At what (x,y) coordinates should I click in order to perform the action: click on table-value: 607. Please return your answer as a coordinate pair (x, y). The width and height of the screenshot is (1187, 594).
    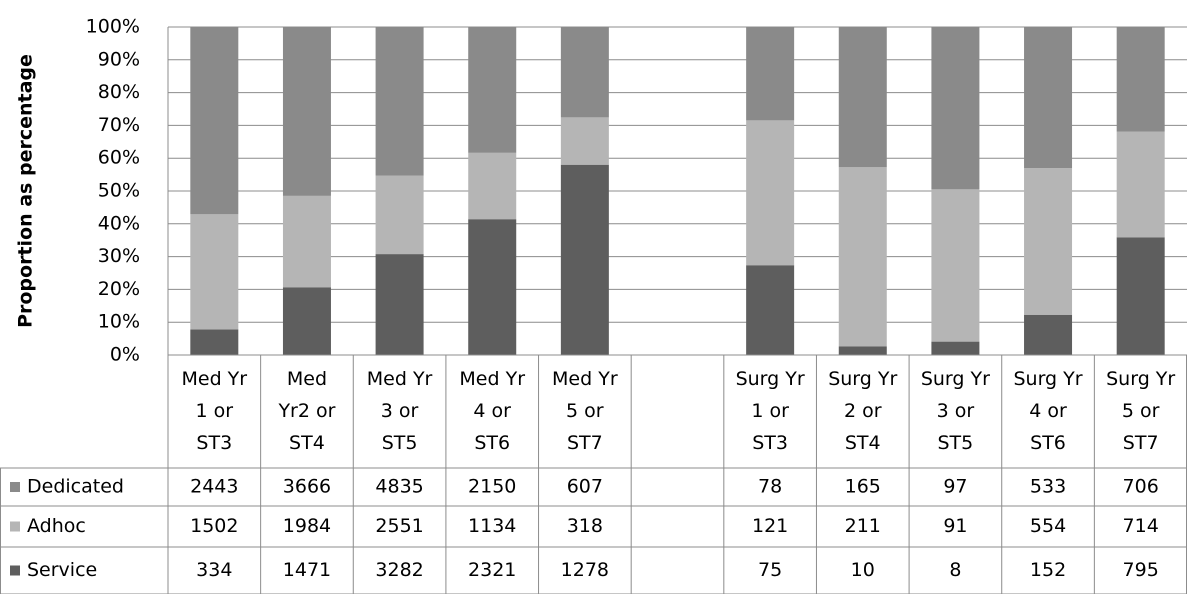
    Looking at the image, I should click on (585, 487).